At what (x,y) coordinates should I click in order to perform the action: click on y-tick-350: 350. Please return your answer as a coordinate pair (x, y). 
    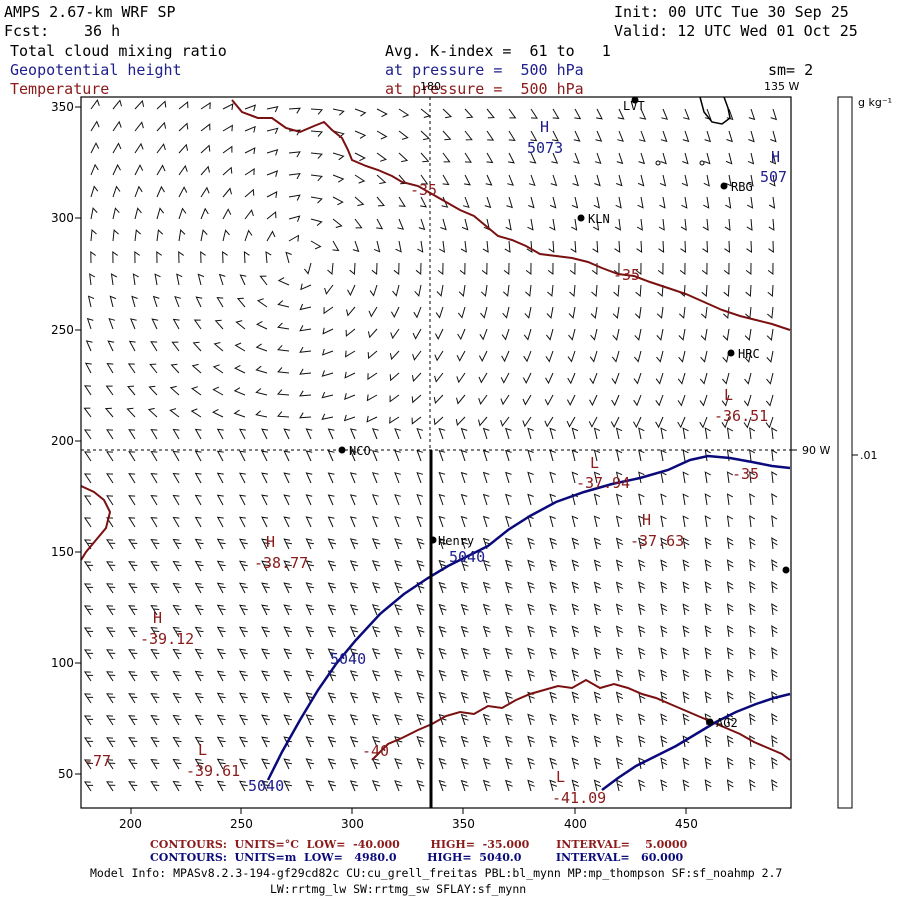
    Looking at the image, I should click on (62, 107).